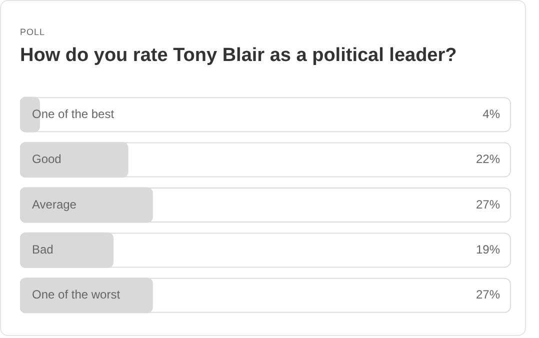 The width and height of the screenshot is (539, 338). I want to click on text: POLL, so click(33, 32).